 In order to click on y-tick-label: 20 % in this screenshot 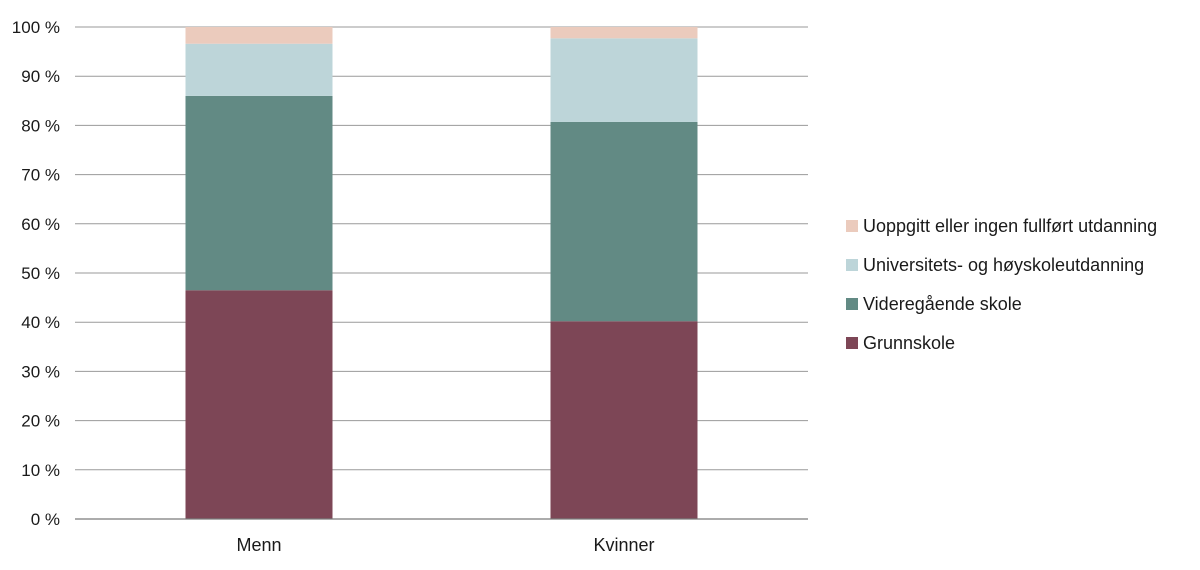, I will do `click(40, 421)`.